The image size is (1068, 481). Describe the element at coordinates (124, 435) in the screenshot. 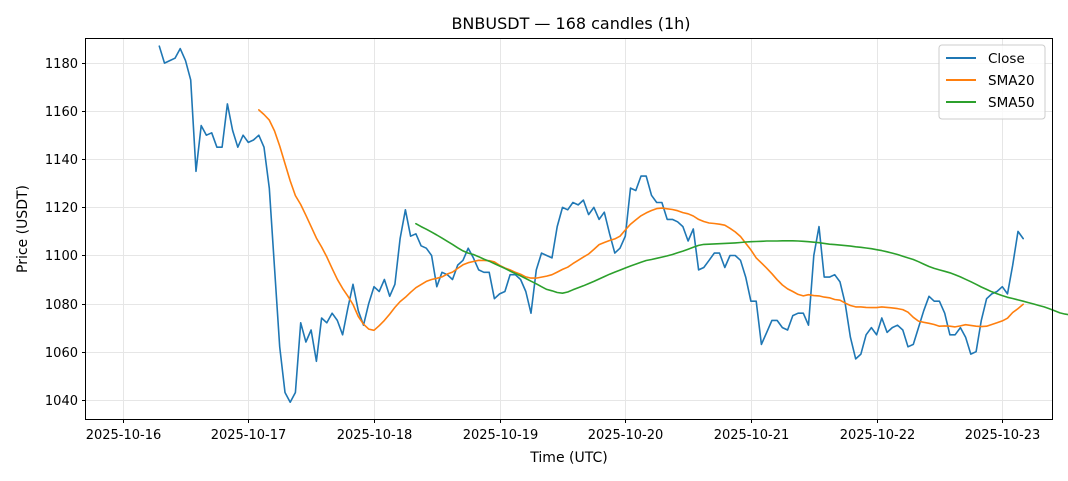

I see `x-tick-label: 2025-10-16` at that location.